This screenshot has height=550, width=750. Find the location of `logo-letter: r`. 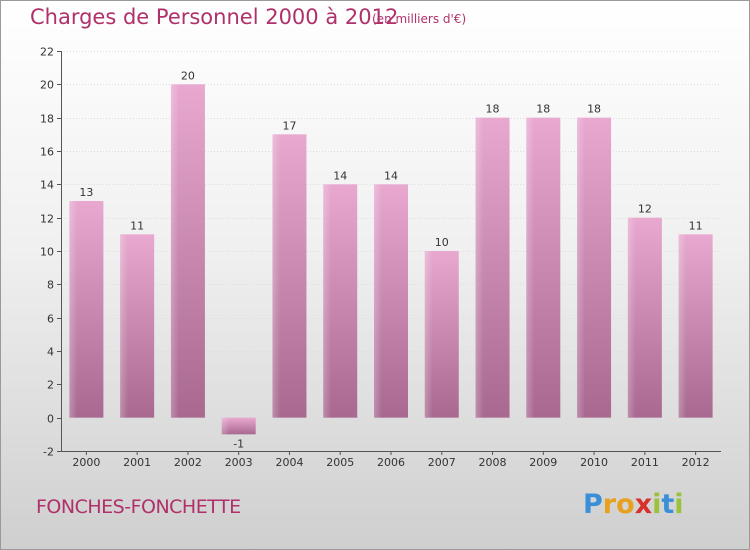

logo-letter: r is located at coordinates (609, 504).